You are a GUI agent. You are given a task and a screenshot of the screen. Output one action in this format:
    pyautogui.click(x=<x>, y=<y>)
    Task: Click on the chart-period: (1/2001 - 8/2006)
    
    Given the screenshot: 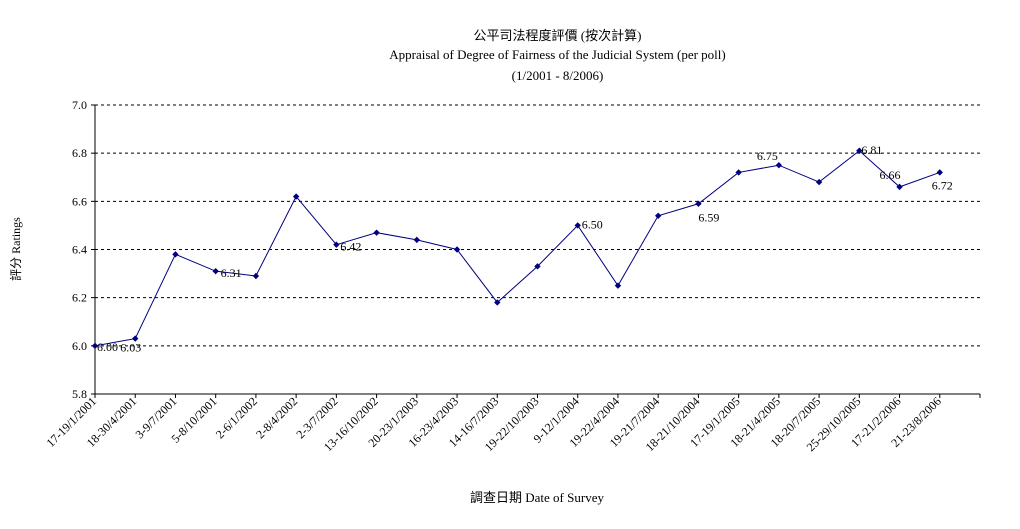 What is the action you would take?
    pyautogui.click(x=557, y=75)
    